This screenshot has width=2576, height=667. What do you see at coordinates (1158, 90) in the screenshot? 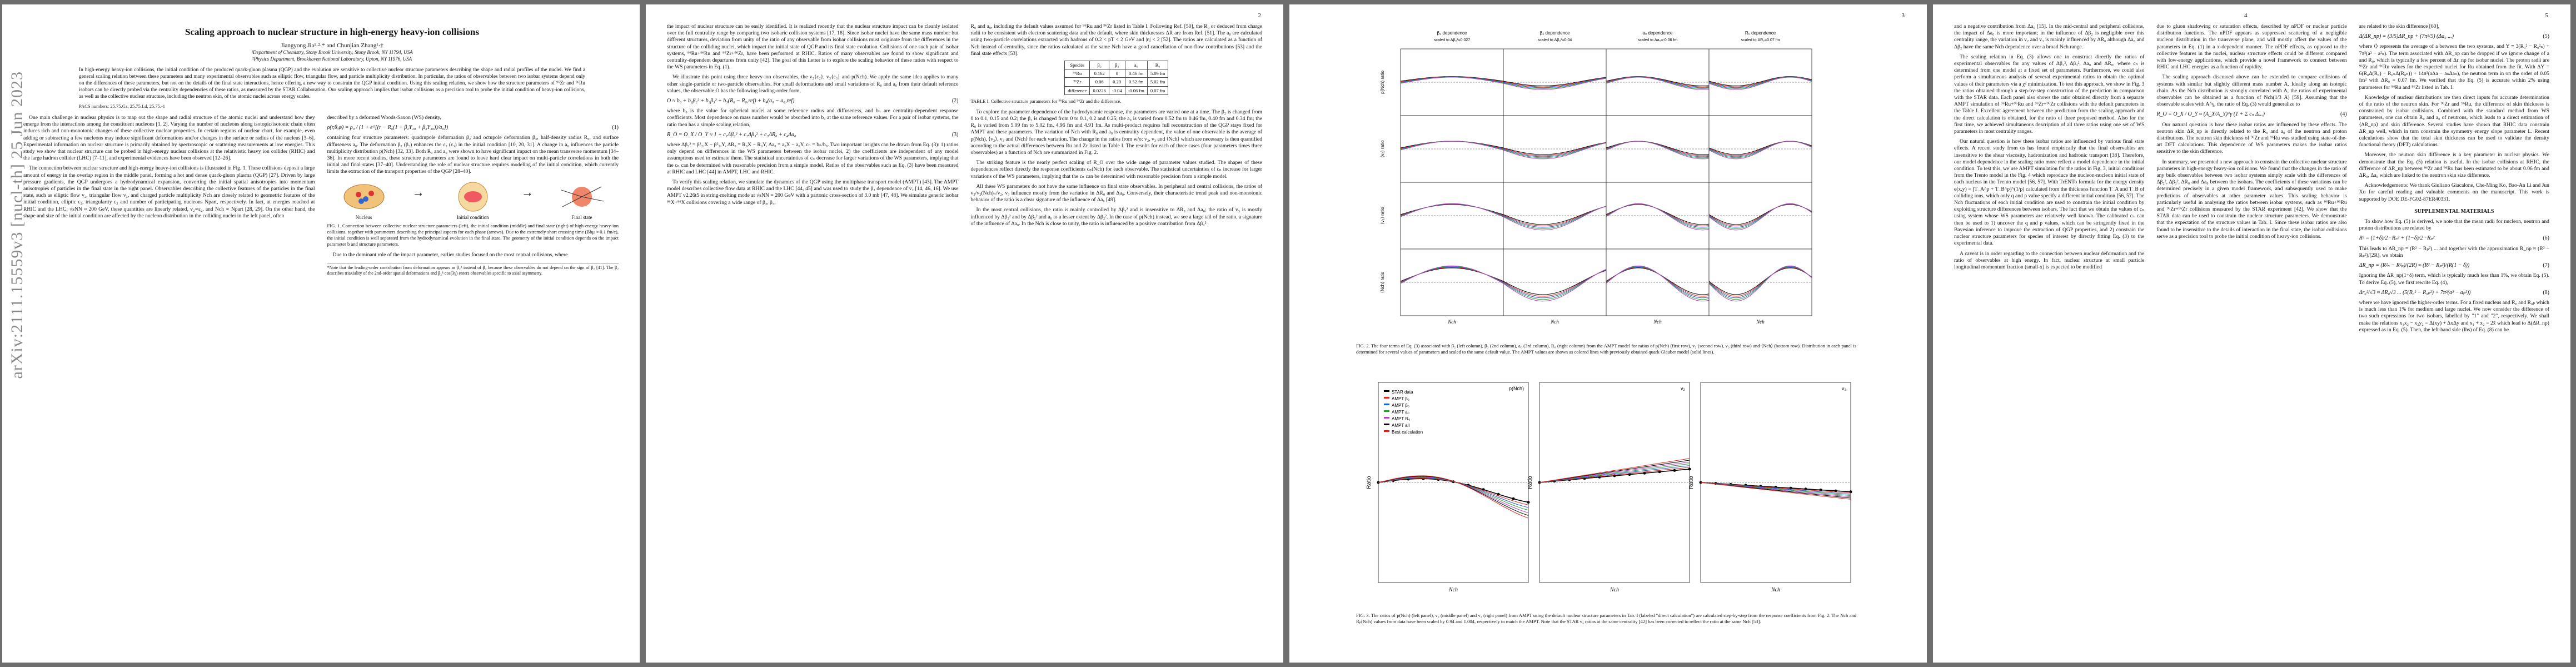
I see `table-cell: 0.07 fm` at bounding box center [1158, 90].